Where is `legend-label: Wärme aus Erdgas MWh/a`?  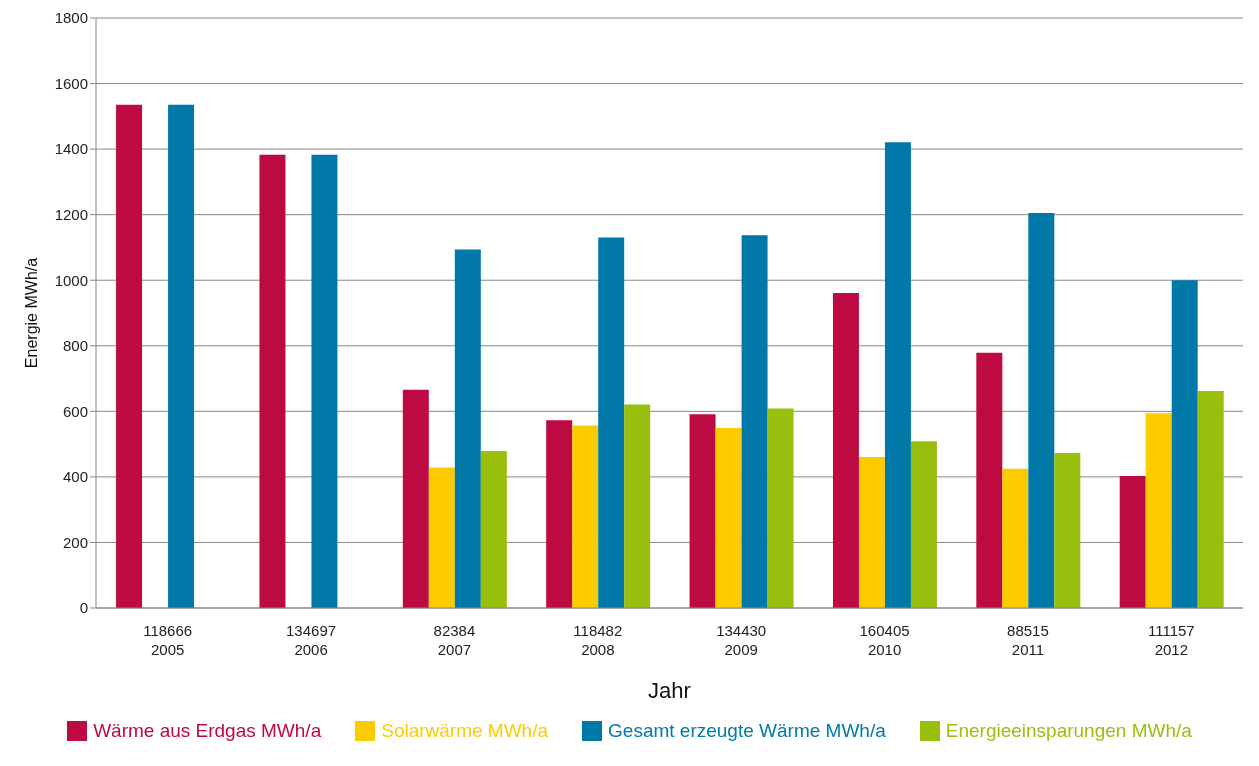 legend-label: Wärme aus Erdgas MWh/a is located at coordinates (207, 731).